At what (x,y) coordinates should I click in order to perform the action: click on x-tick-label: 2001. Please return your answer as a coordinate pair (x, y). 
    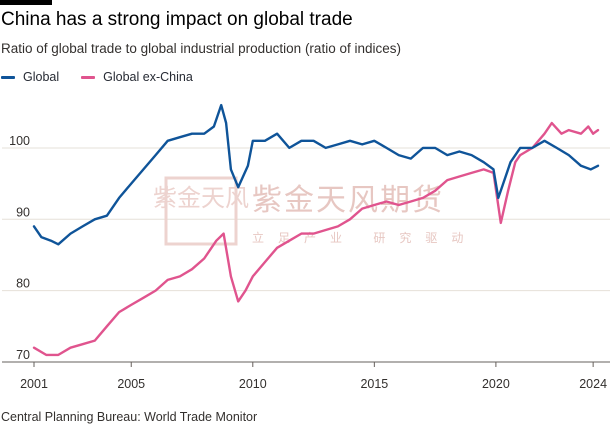
    Looking at the image, I should click on (34, 384).